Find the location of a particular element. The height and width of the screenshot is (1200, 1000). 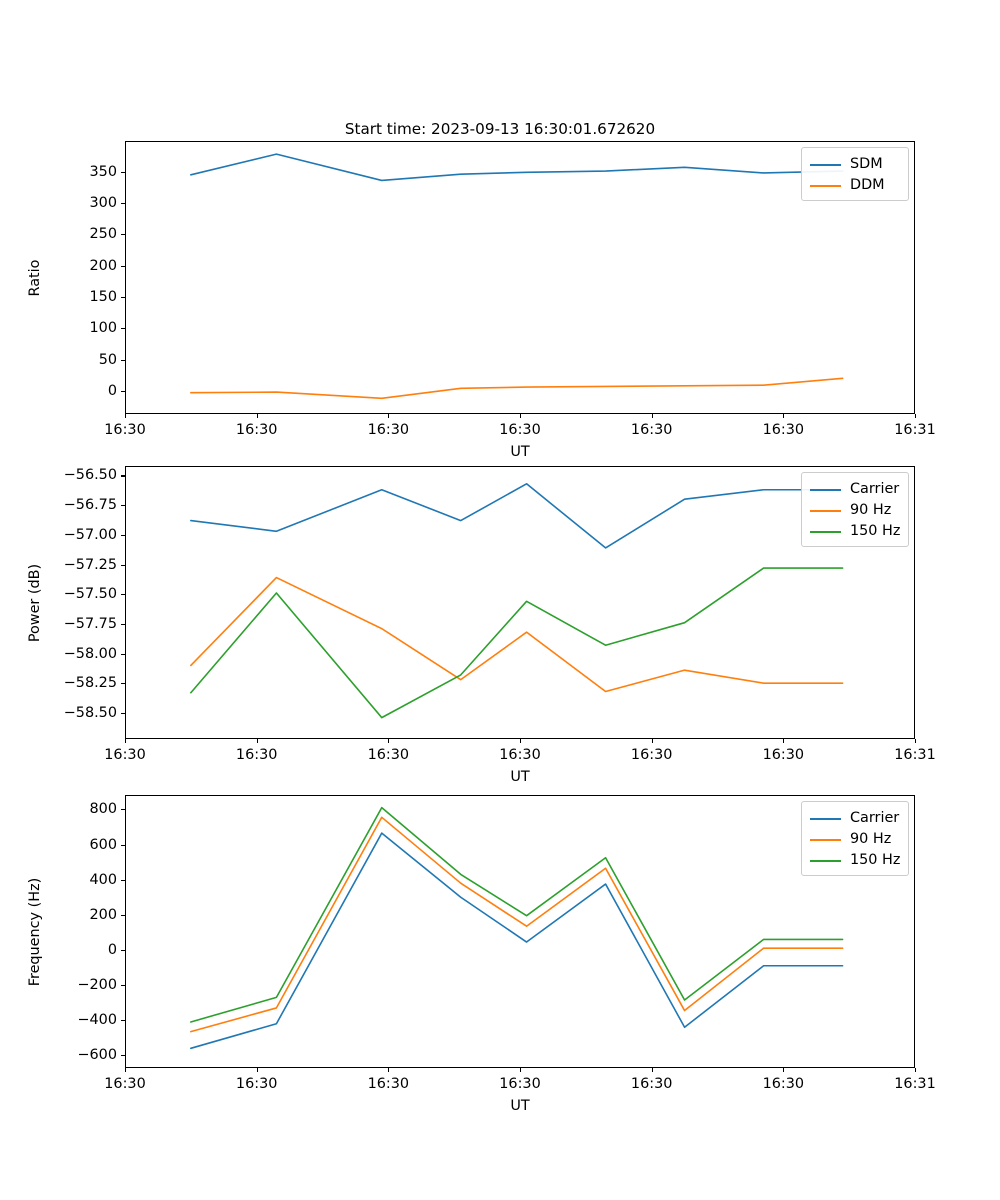

ytick-label: −58.50 is located at coordinates (90, 712).